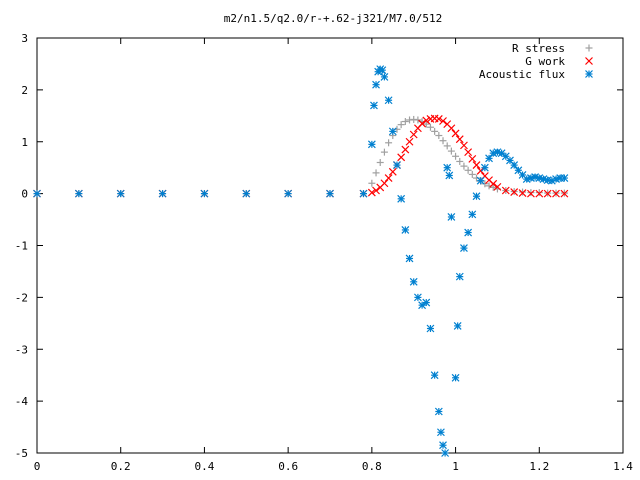 The width and height of the screenshot is (640, 480). What do you see at coordinates (37, 466) in the screenshot?
I see `x-tick-label: 0` at bounding box center [37, 466].